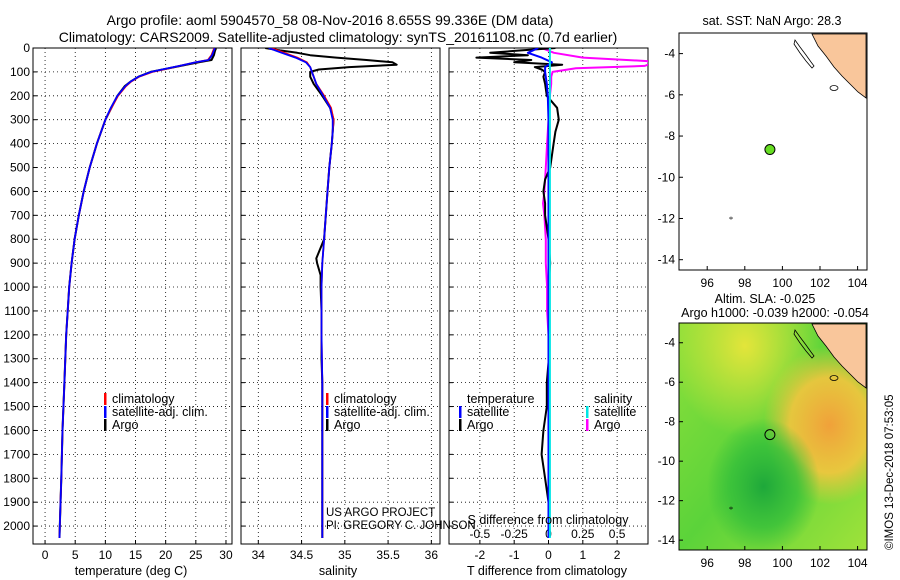  I want to click on sla-green-region, so click(773, 436).